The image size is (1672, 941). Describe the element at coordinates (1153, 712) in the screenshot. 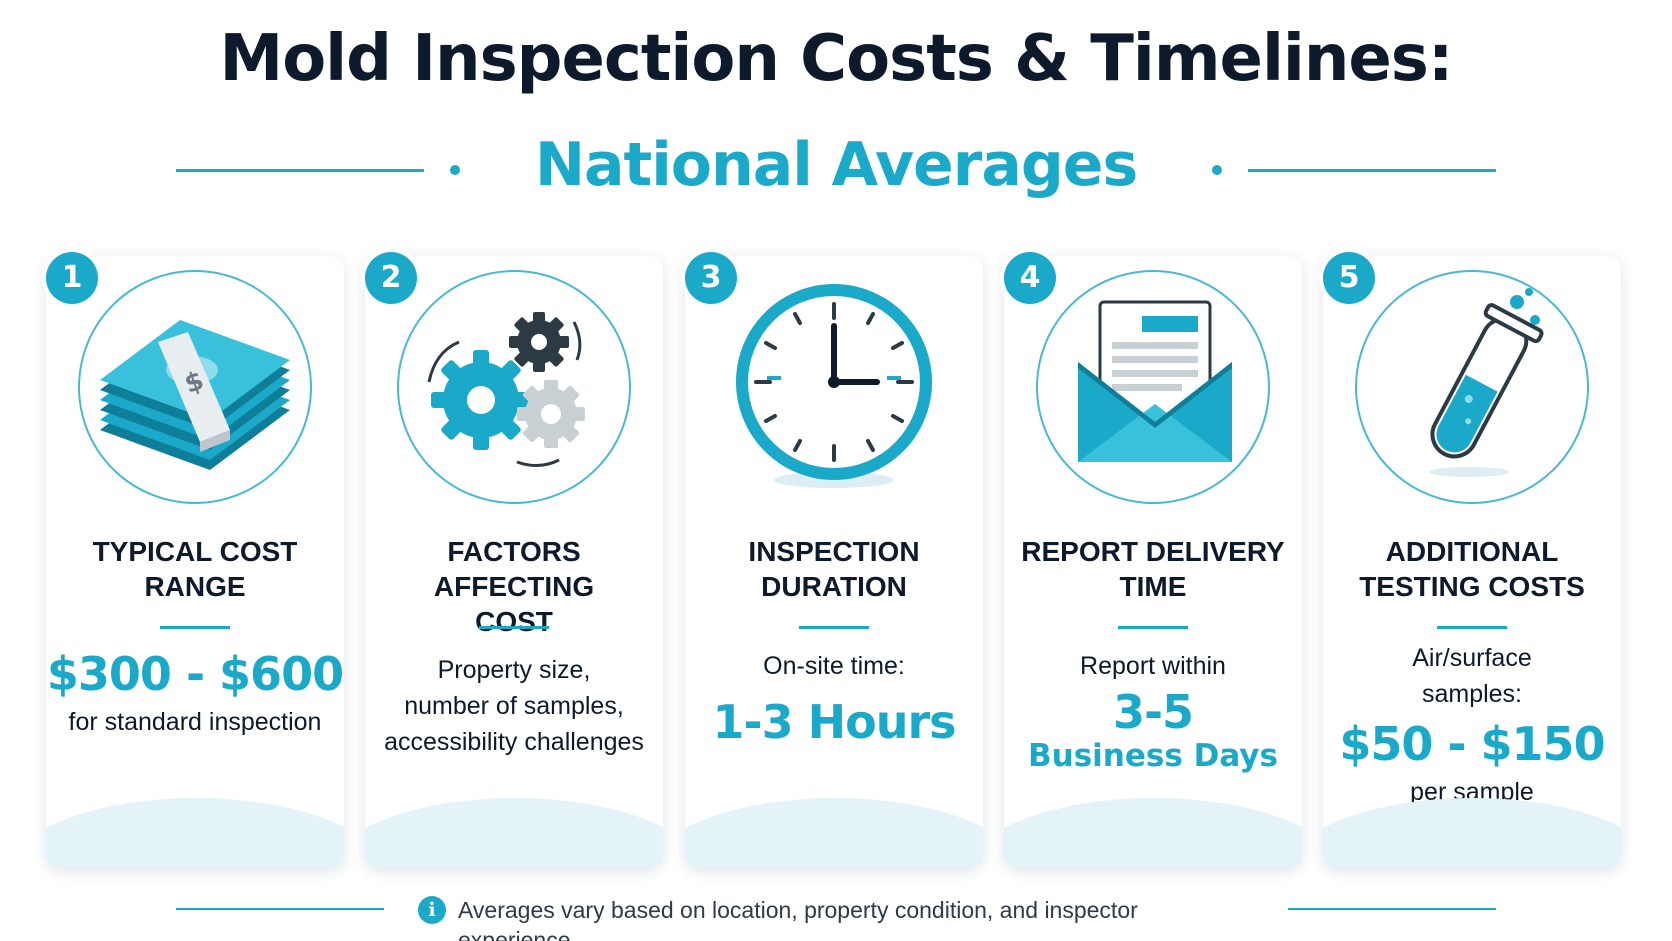

I see `report-delivery-value: 3-5` at that location.